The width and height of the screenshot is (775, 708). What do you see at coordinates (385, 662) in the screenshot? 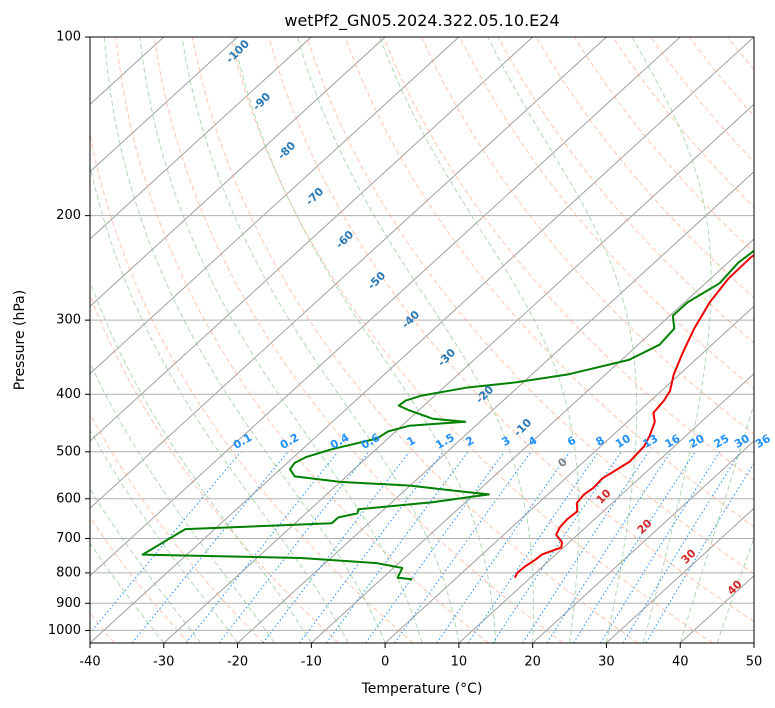
I see `x-tick-label: 0` at bounding box center [385, 662].